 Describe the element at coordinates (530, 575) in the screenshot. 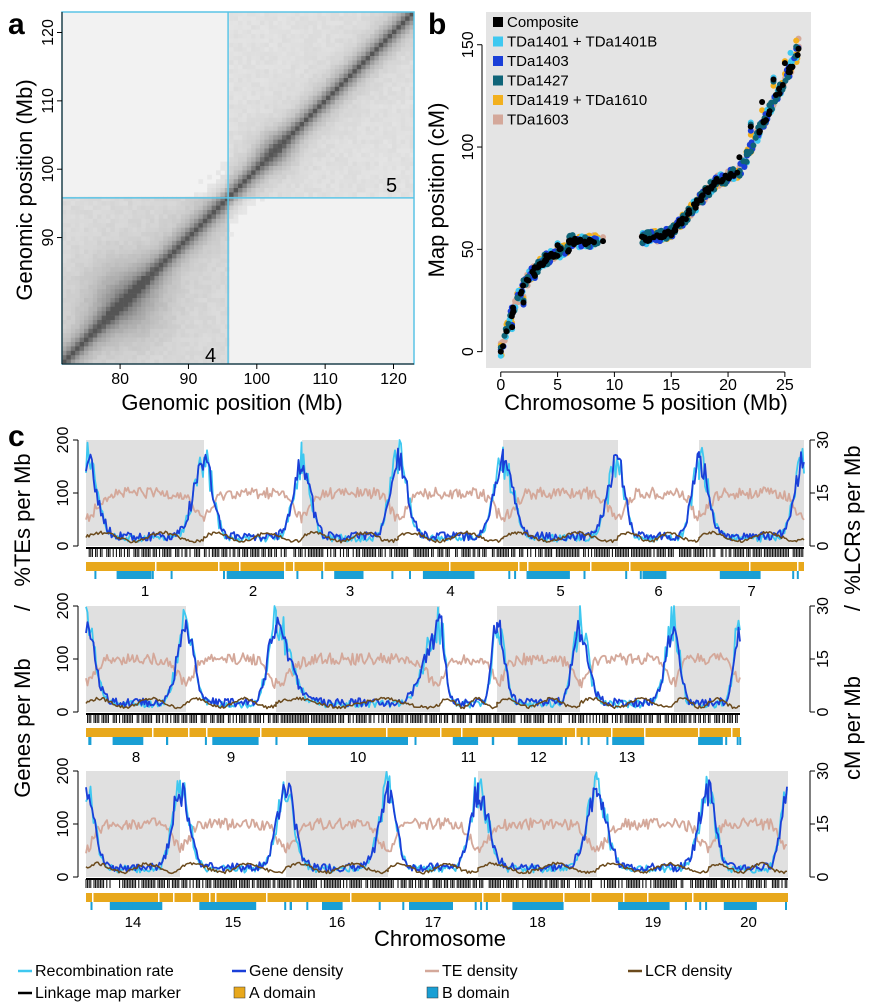

I see `b-domain-band` at that location.